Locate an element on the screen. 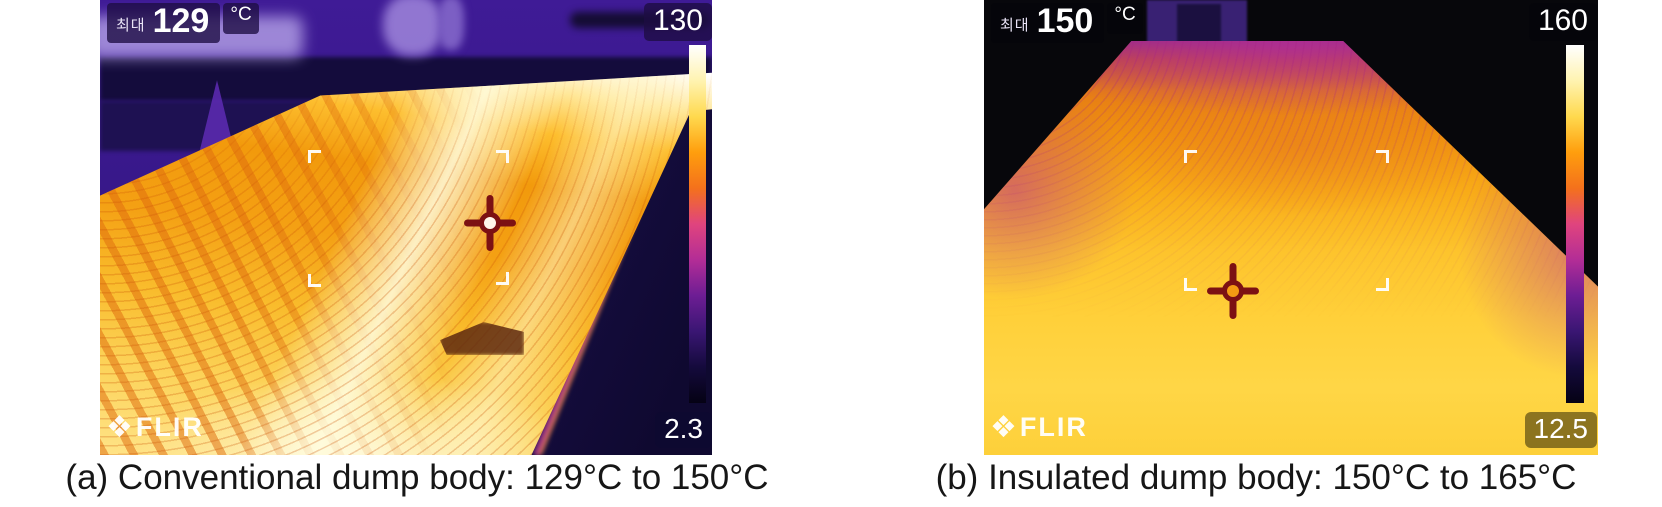 Image resolution: width=1662 pixels, height=507 pixels. scale-min-label: 12.5 is located at coordinates (1560, 430).